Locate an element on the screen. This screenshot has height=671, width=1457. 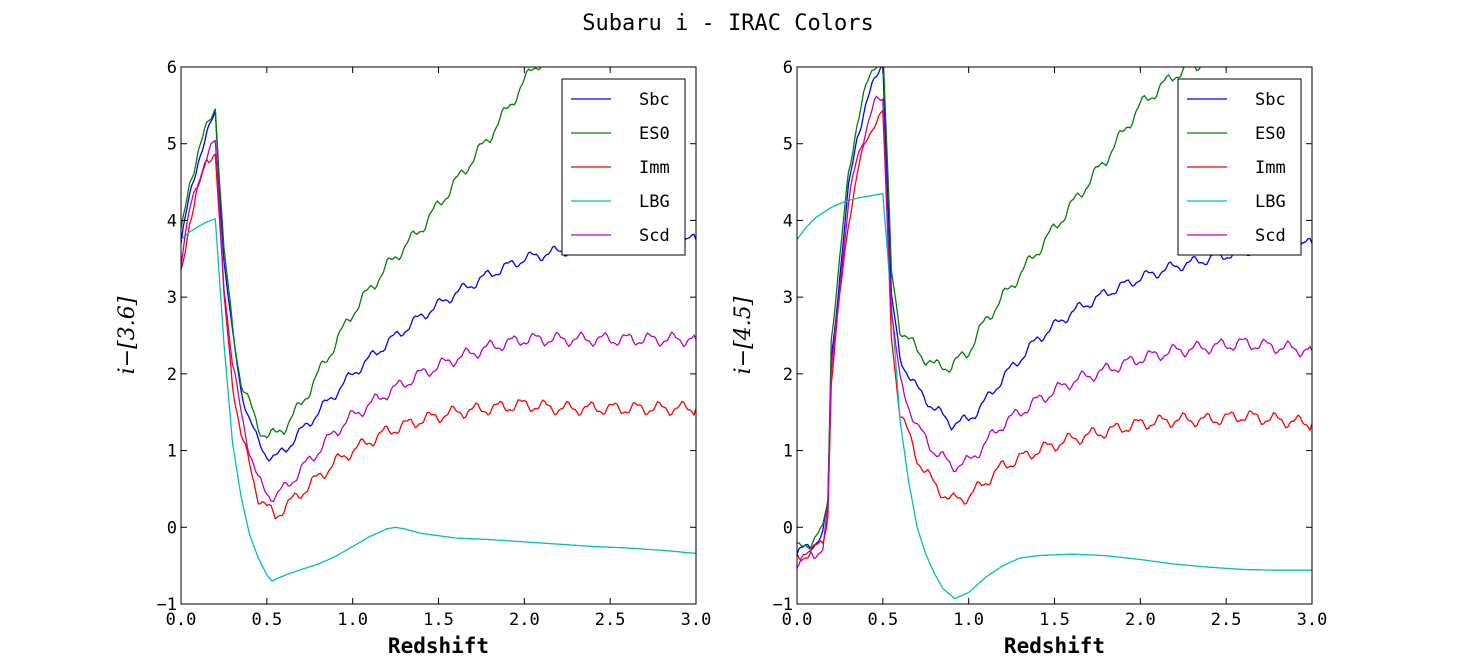
figure-title: Subaru i - IRAC Colors is located at coordinates (727, 23).